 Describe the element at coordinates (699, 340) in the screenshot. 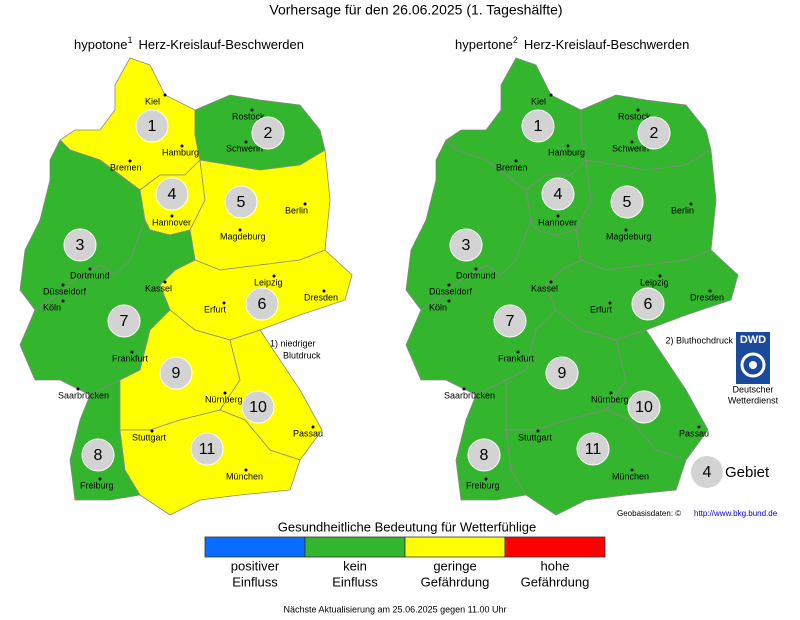

I see `footnote: 2) Bluthochdruck` at that location.